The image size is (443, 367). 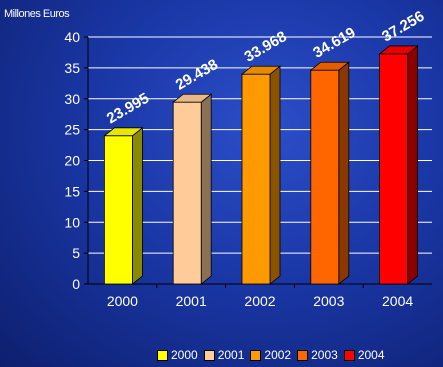 I want to click on legend-item-2000: 2000, so click(x=177, y=355).